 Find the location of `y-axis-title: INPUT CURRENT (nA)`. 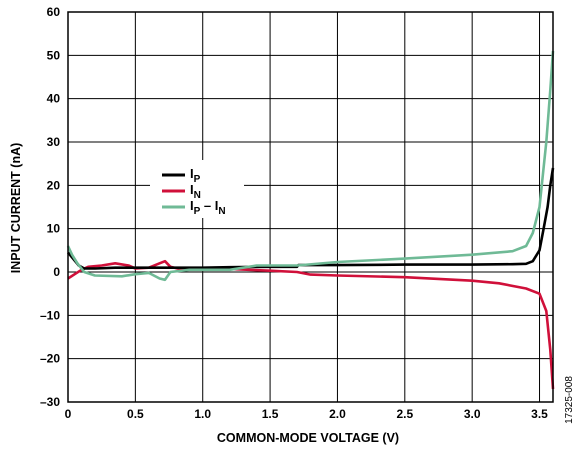

y-axis-title: INPUT CURRENT (nA) is located at coordinates (16, 208).